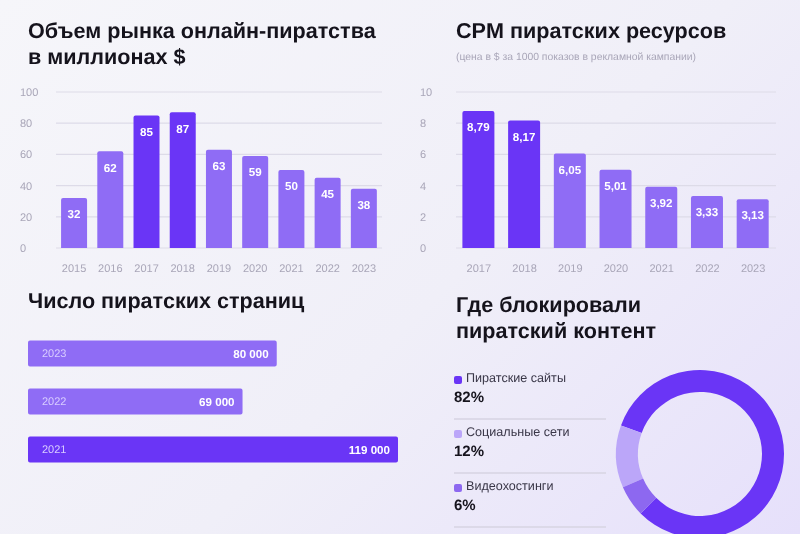  I want to click on chart-title: Объем рынка онлайн-пиратства в миллионах $, so click(203, 46).